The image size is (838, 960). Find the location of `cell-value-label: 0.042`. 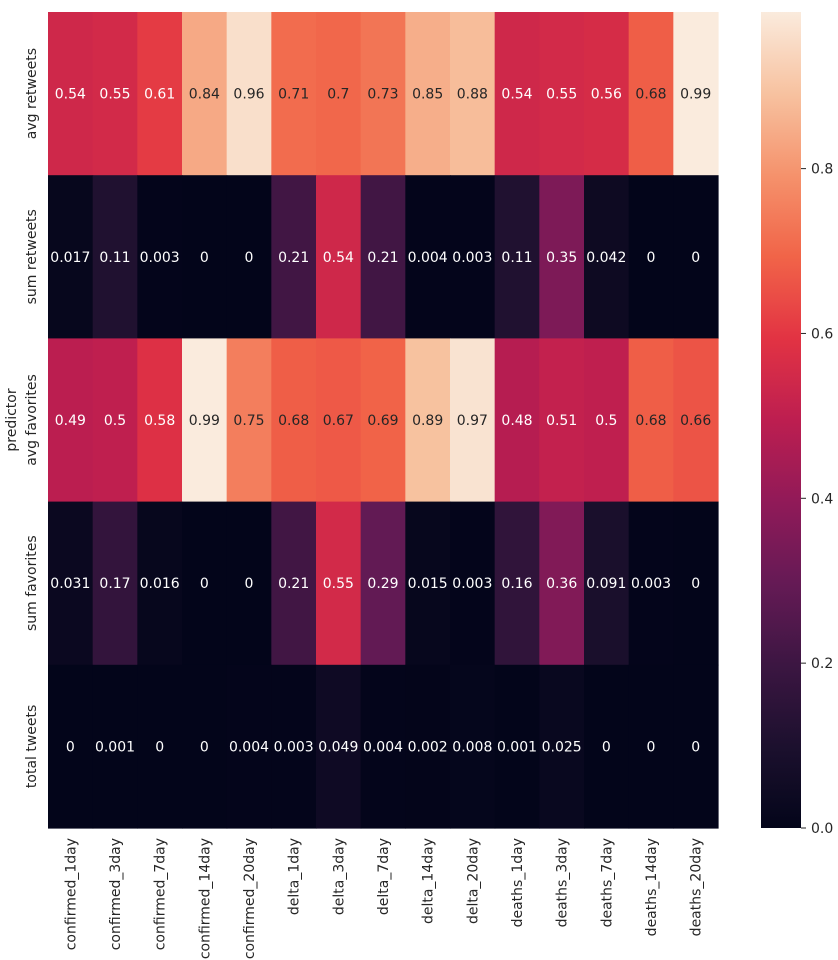

cell-value-label: 0.042 is located at coordinates (606, 258).